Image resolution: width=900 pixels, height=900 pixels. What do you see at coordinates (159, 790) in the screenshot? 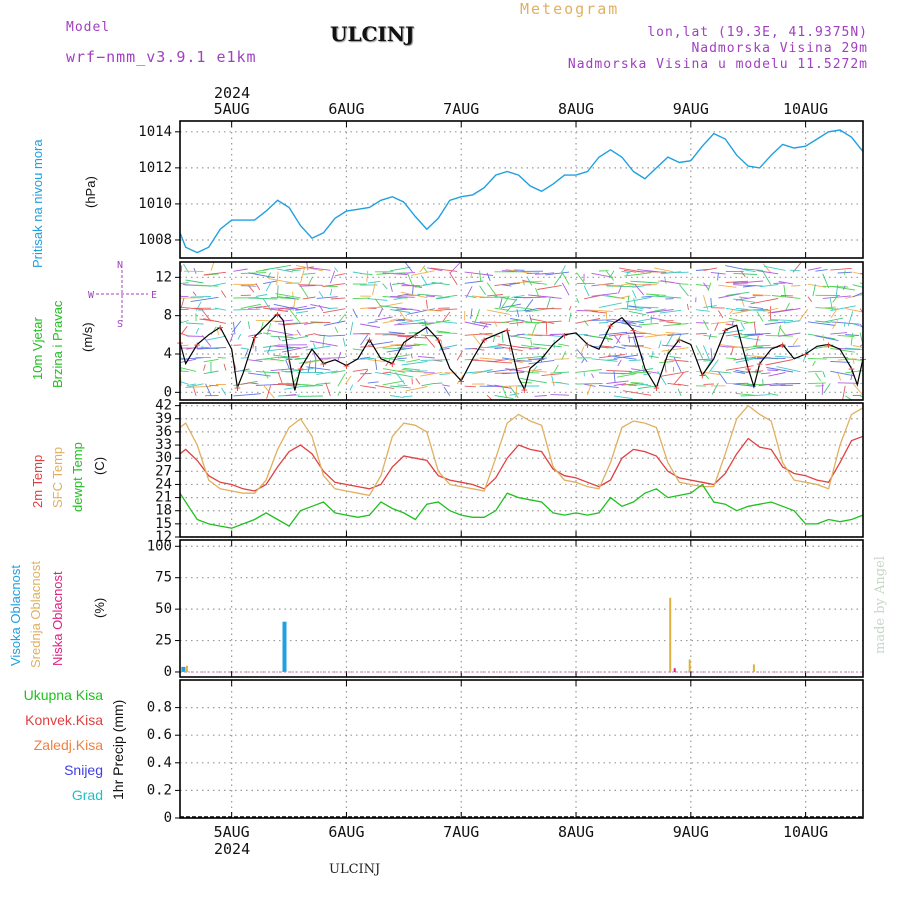
I see `y-tick-label: 0.2` at bounding box center [159, 790].